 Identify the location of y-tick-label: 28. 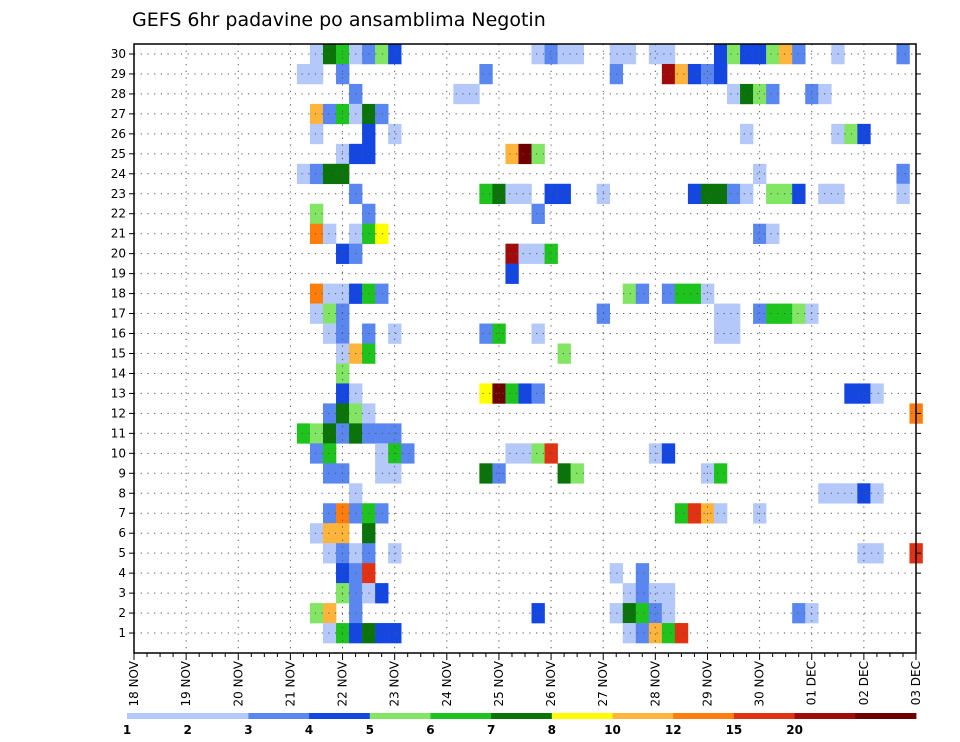
(118, 94).